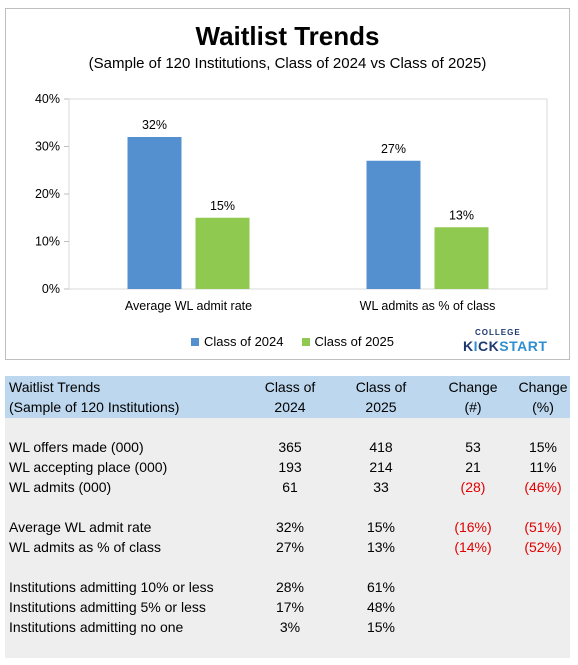  Describe the element at coordinates (94, 407) in the screenshot. I see `header-label-line2: (Sample of 120 Institutions)` at that location.